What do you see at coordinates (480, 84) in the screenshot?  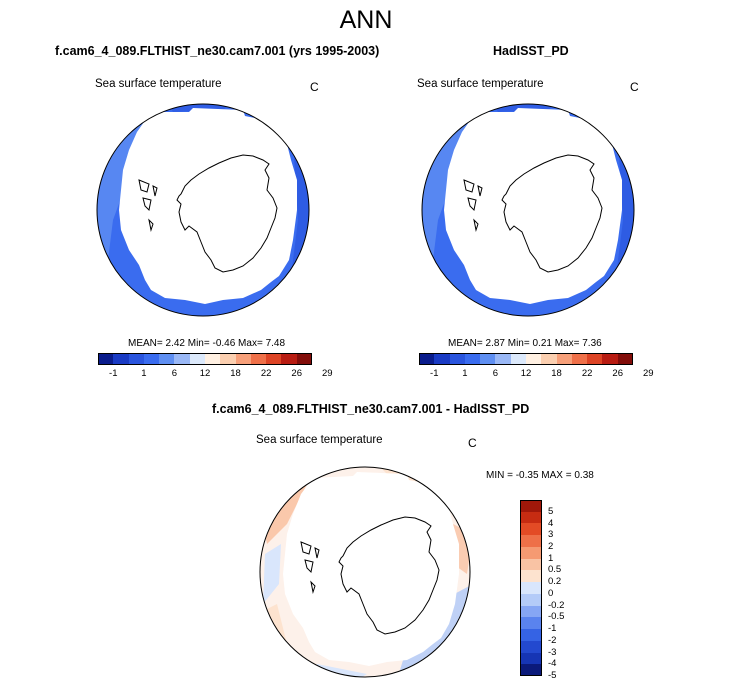 I see `variable-label-obs: Sea surface temperature` at bounding box center [480, 84].